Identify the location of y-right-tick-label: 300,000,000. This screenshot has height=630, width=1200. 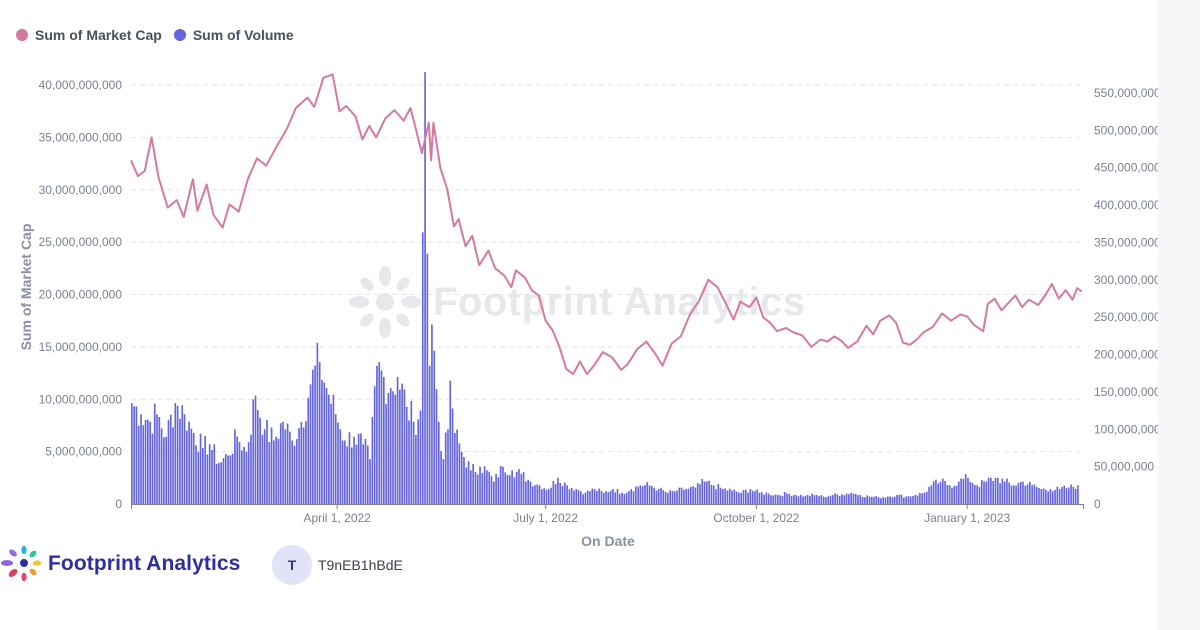
(1126, 280).